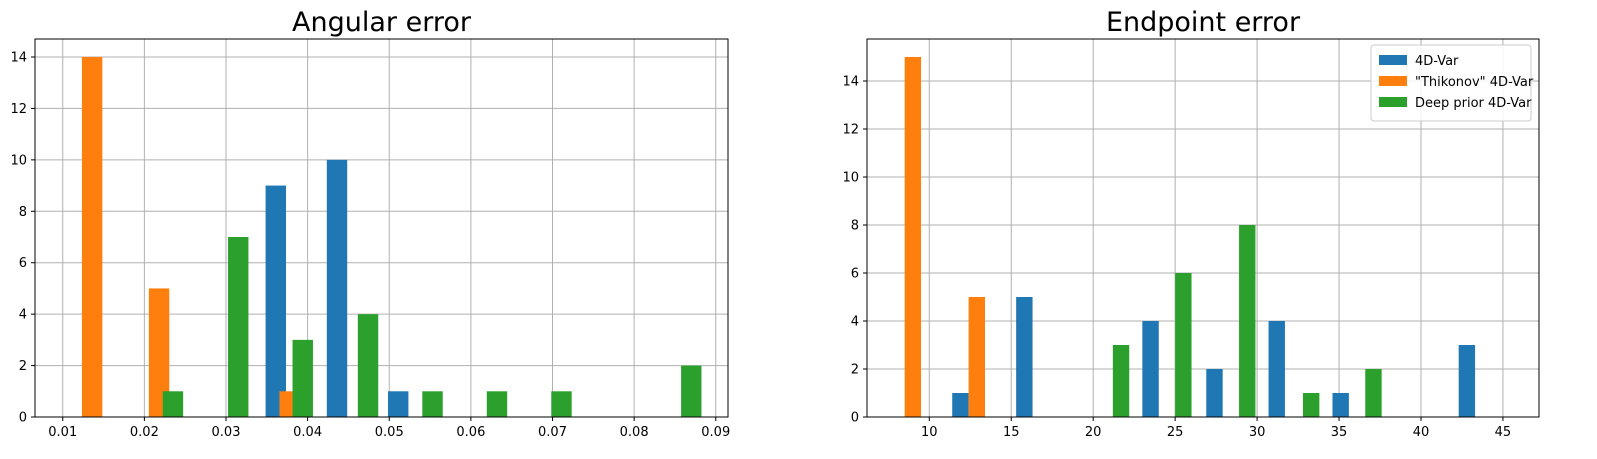 This screenshot has width=1597, height=459. What do you see at coordinates (470, 432) in the screenshot?
I see `x-tick-label: 0.06` at bounding box center [470, 432].